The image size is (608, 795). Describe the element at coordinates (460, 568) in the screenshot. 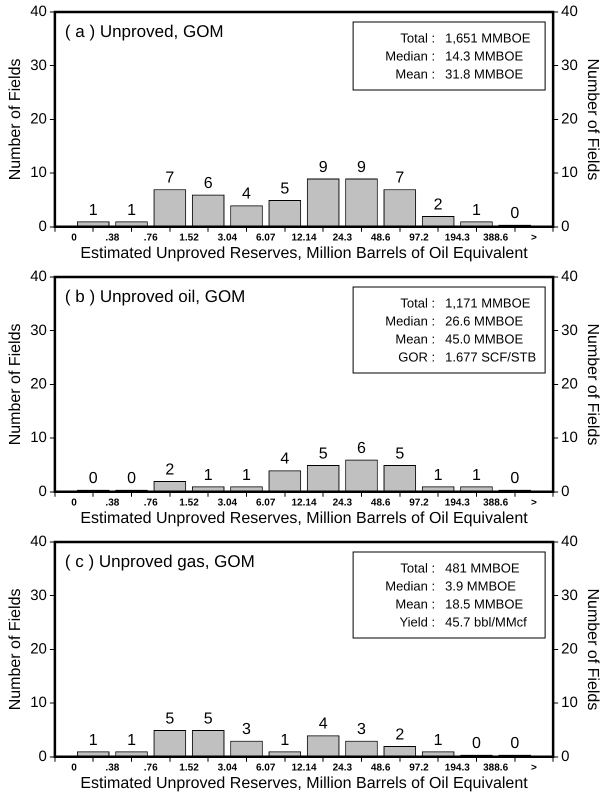

I see `annotation: Total : 481 MMBOE` at that location.